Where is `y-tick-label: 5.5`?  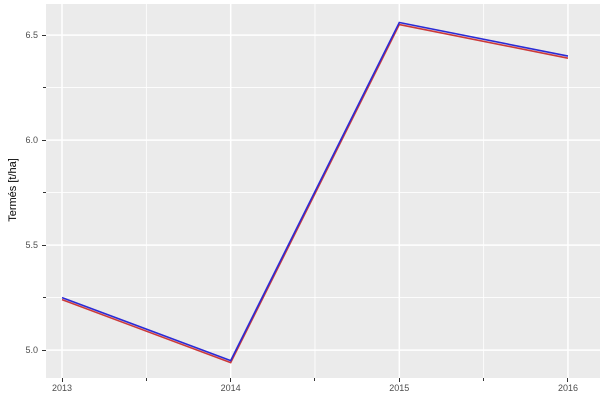 y-tick-label: 5.5 is located at coordinates (31, 244).